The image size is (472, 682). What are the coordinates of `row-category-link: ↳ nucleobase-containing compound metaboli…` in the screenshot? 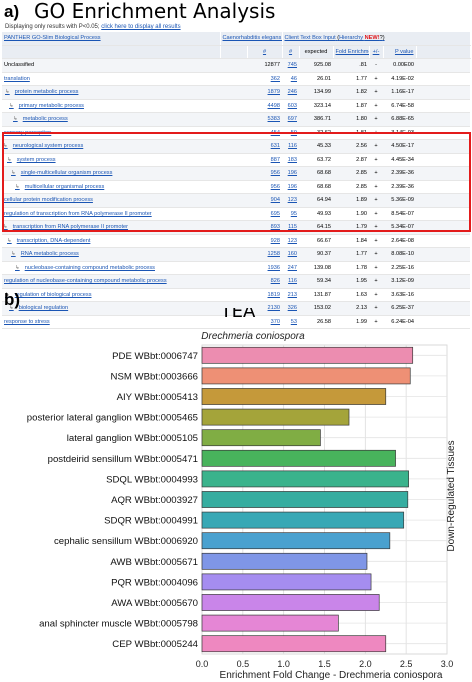 It's located at (111, 268).